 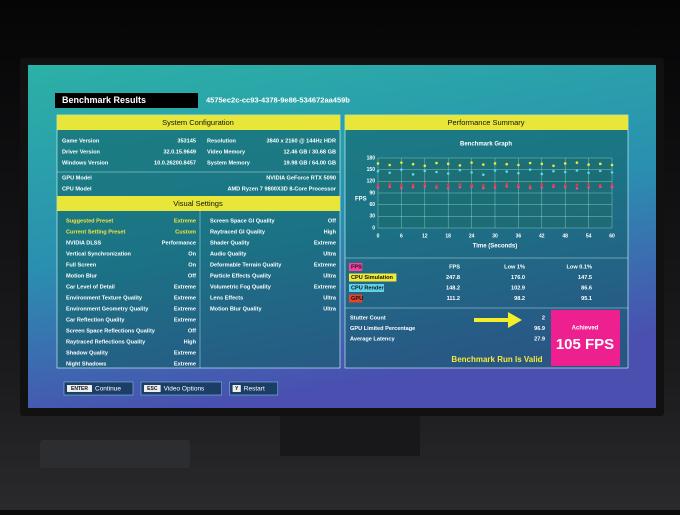 I want to click on y-tick-label: 150, so click(x=371, y=170).